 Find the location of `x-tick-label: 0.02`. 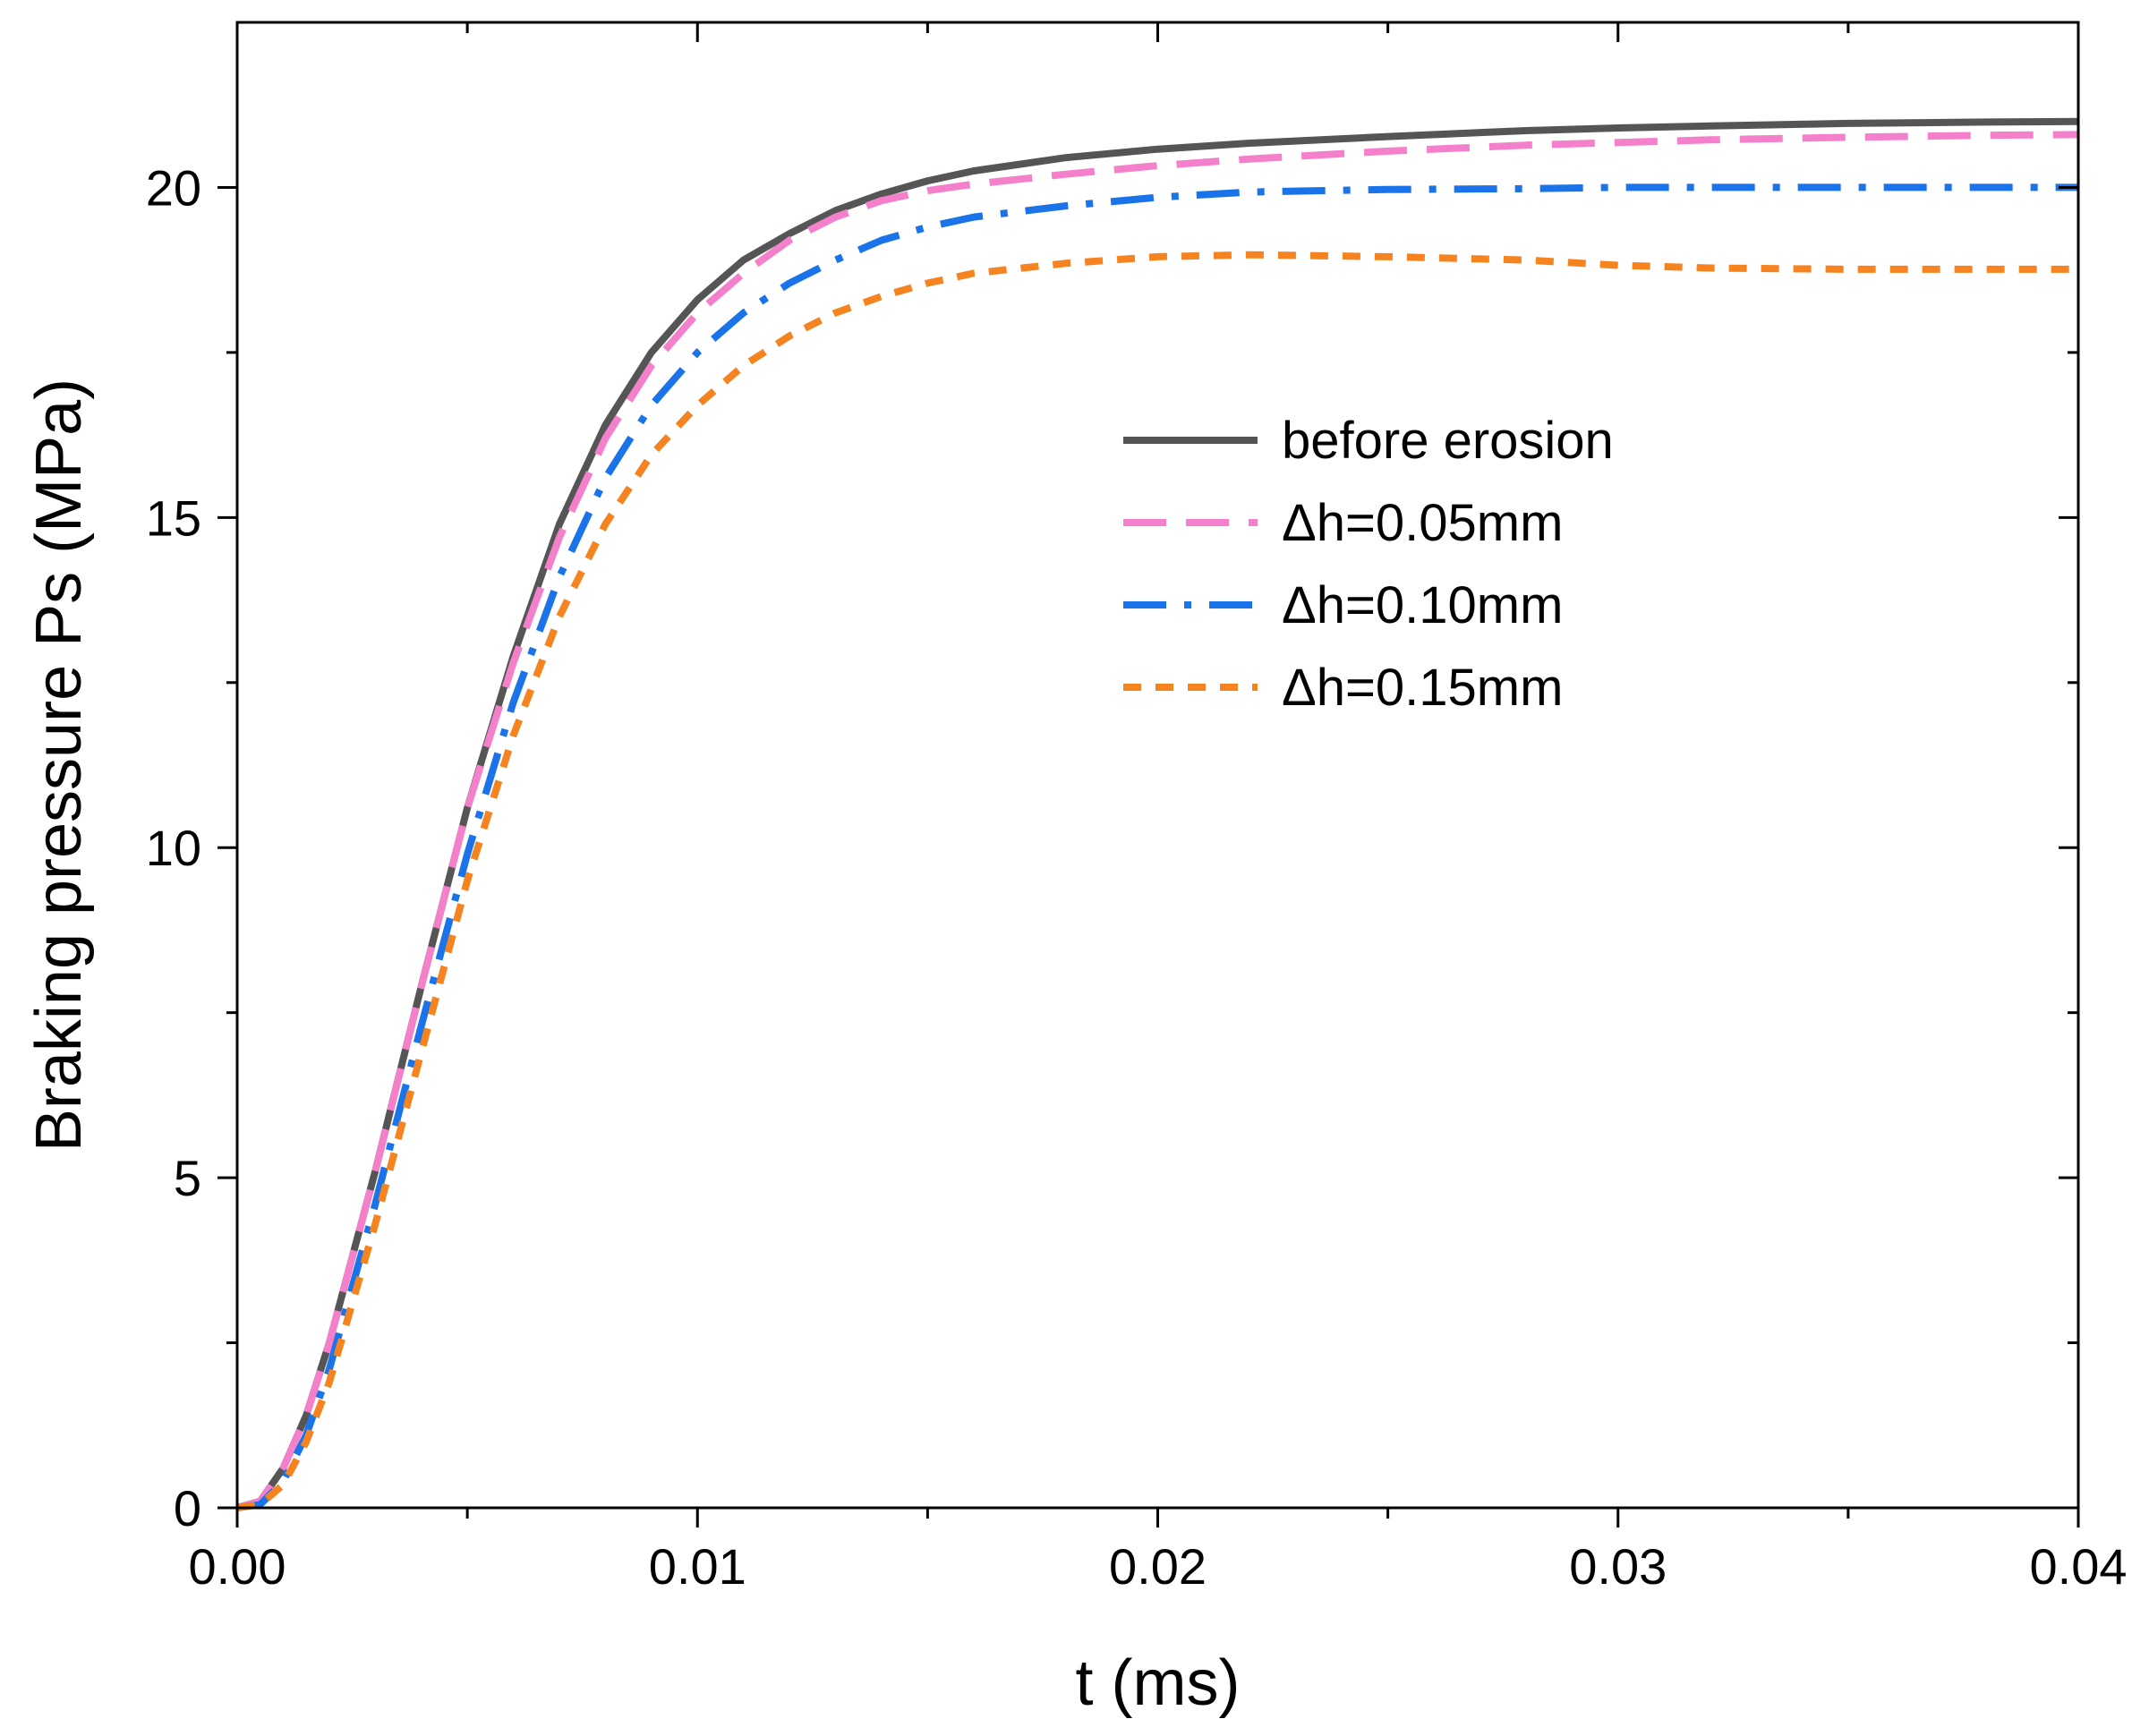

x-tick-label: 0.02 is located at coordinates (1158, 1566).